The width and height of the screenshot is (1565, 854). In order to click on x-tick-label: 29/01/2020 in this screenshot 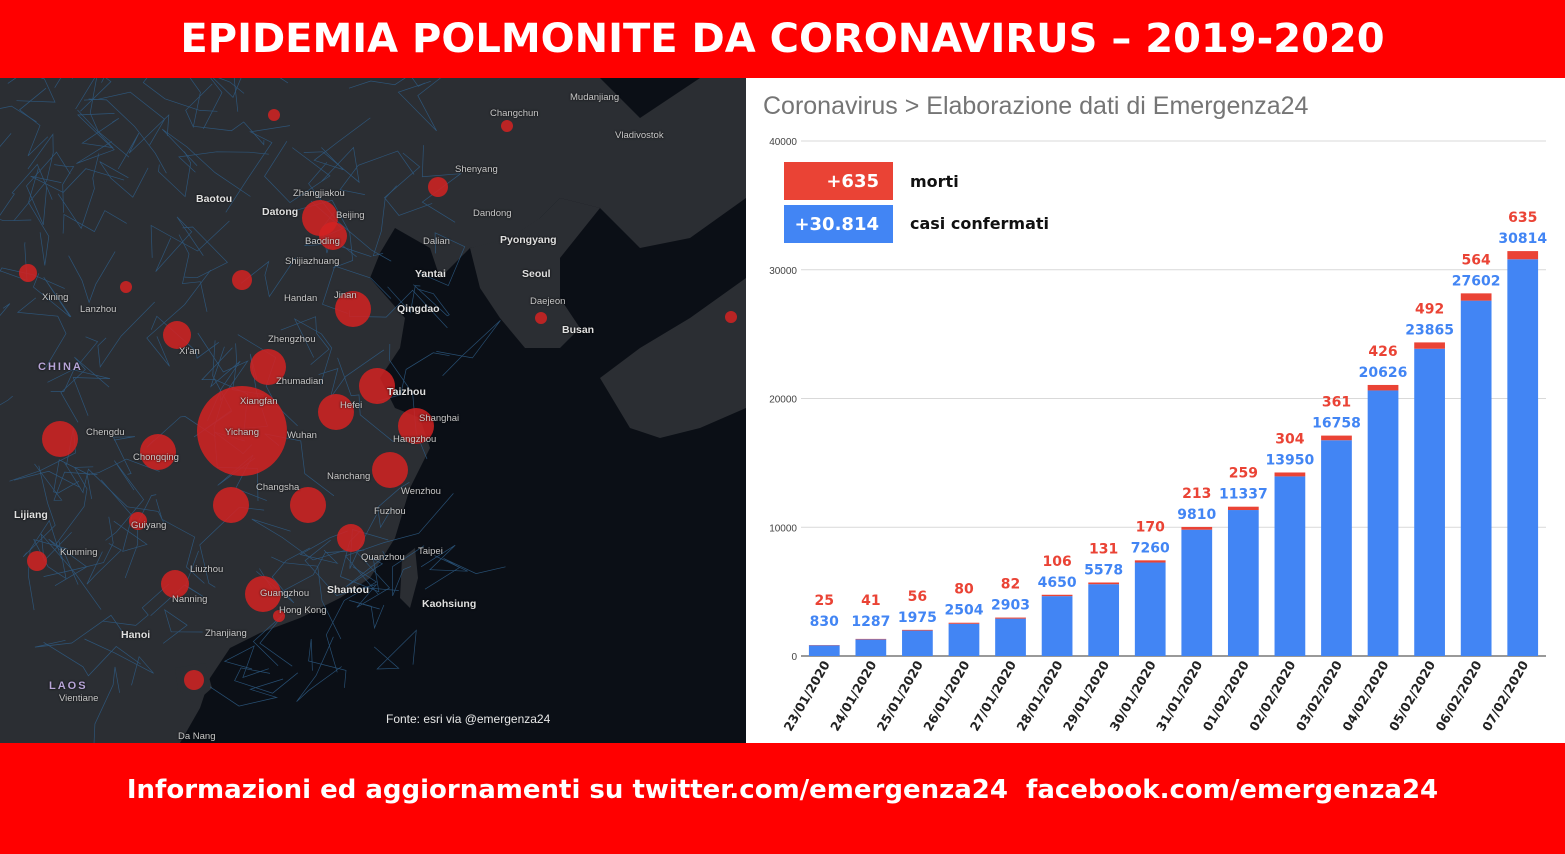, I will do `click(1086, 696)`.